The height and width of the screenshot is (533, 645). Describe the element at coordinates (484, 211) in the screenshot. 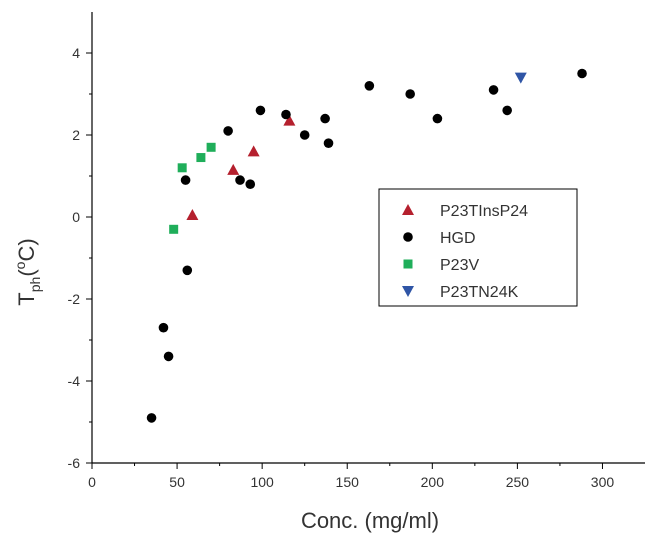

I see `legend-label: P23TInsP24` at that location.